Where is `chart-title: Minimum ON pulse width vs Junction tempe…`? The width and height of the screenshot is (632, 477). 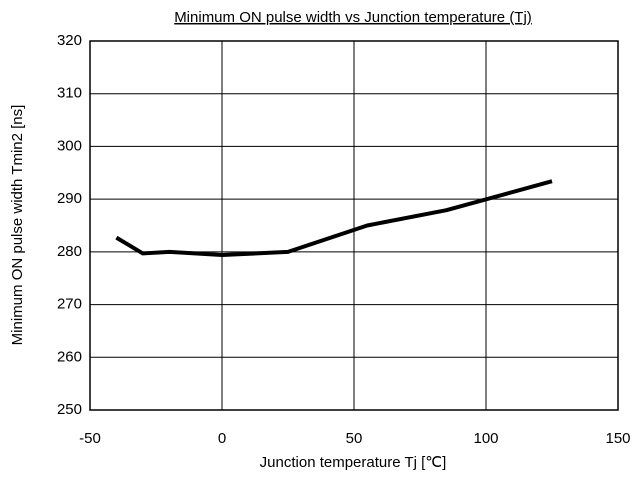
chart-title: Minimum ON pulse width vs Junction tempe… is located at coordinates (353, 17).